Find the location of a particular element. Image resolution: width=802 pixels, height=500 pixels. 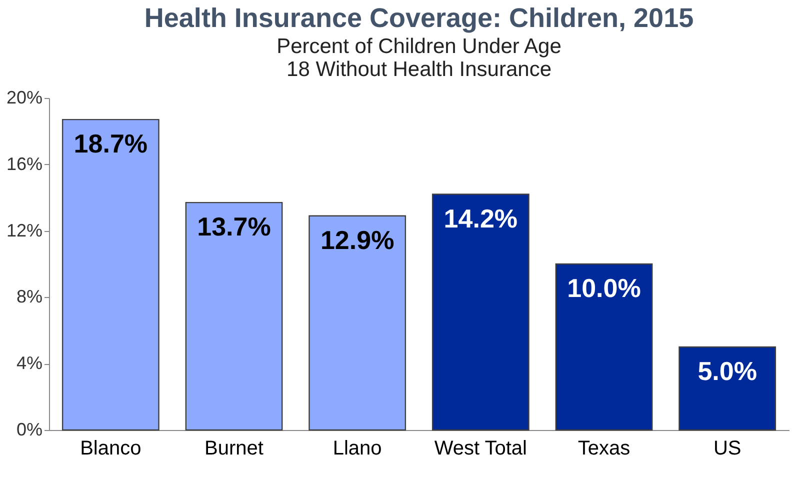

data-label: 13.7% is located at coordinates (234, 227).